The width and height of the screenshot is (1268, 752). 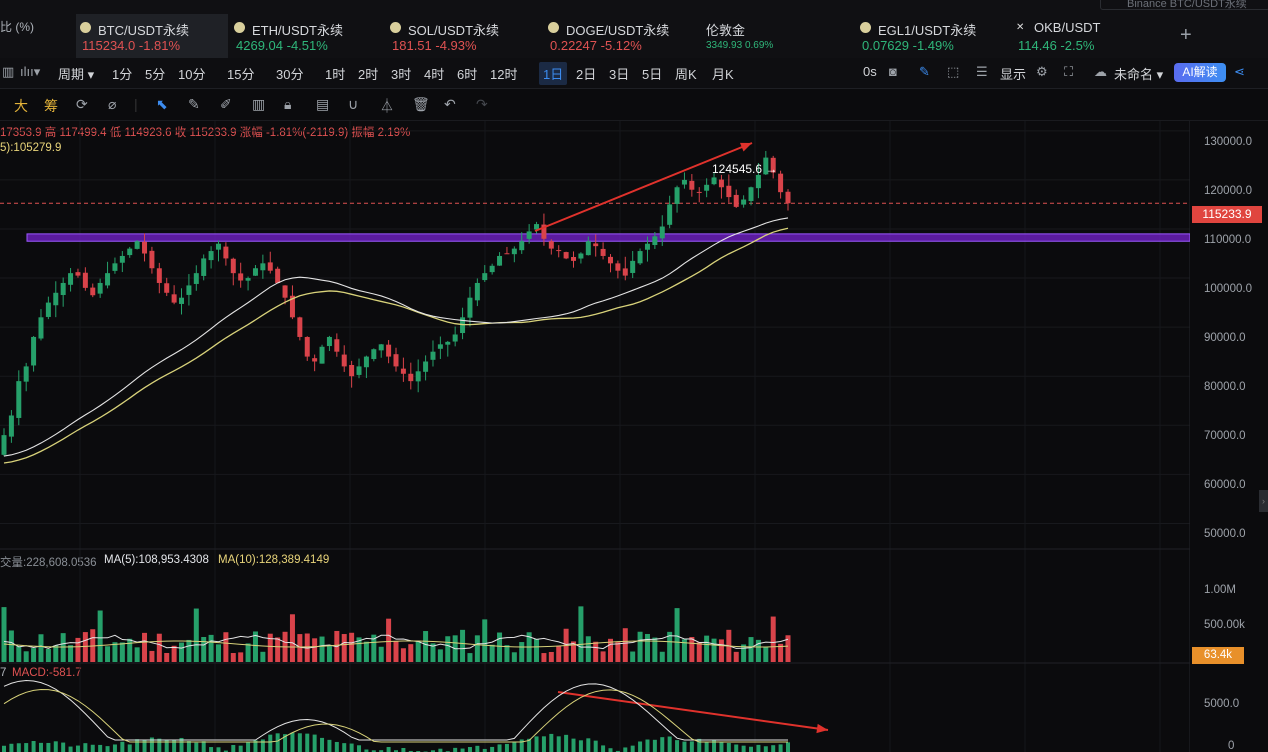 What do you see at coordinates (8, 71) in the screenshot?
I see `chart-type-icon: ▥` at bounding box center [8, 71].